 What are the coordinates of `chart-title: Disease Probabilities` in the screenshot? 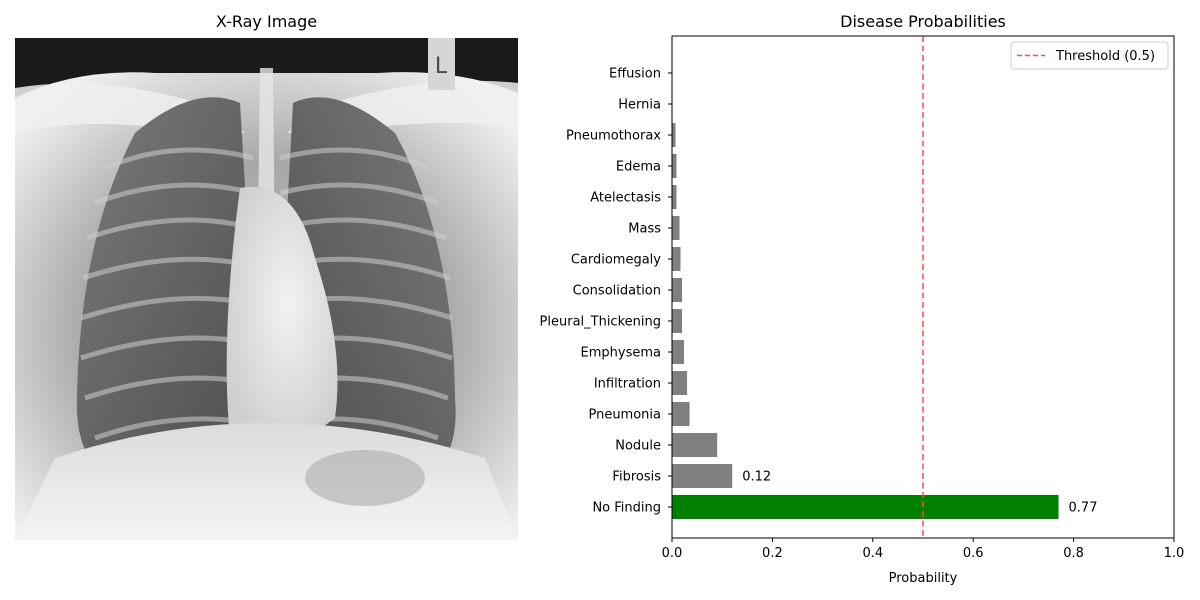 It's located at (923, 21).